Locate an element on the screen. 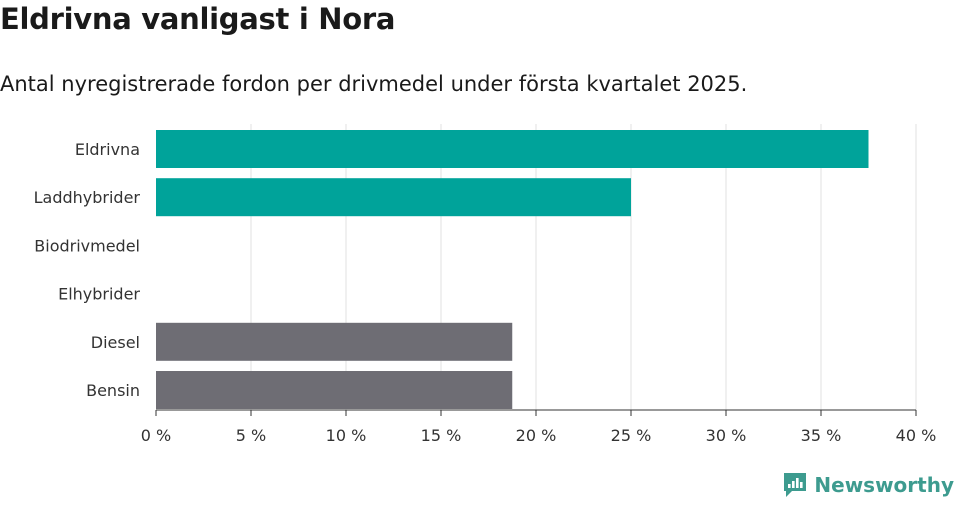 The height and width of the screenshot is (505, 960). category-label-eldrivna: Eldrivna is located at coordinates (107, 149).